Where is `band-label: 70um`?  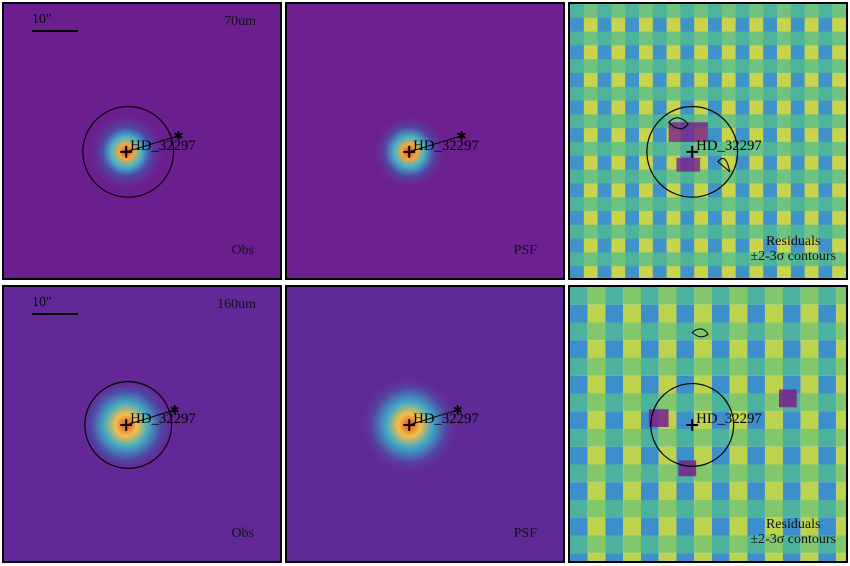
band-label: 70um is located at coordinates (240, 21).